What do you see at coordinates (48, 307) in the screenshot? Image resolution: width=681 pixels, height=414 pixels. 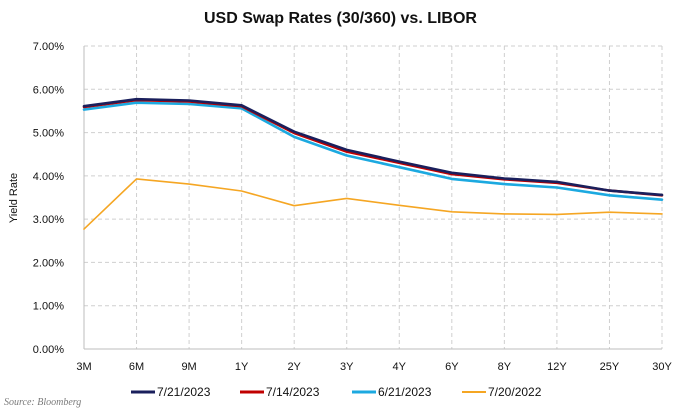 I see `y-tick-label: 1.00%` at bounding box center [48, 307].